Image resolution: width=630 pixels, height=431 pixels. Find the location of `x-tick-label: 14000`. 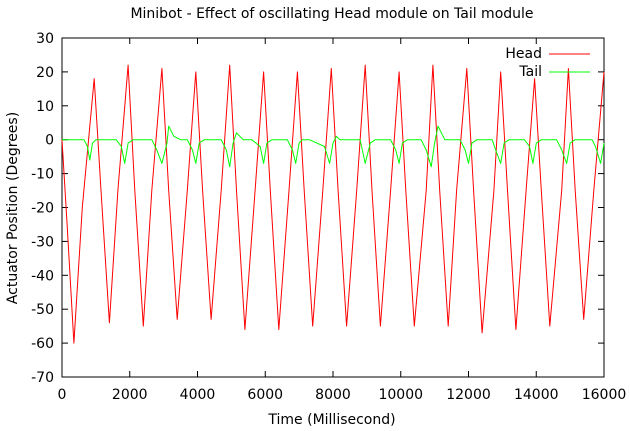

x-tick-label: 14000 is located at coordinates (536, 395).